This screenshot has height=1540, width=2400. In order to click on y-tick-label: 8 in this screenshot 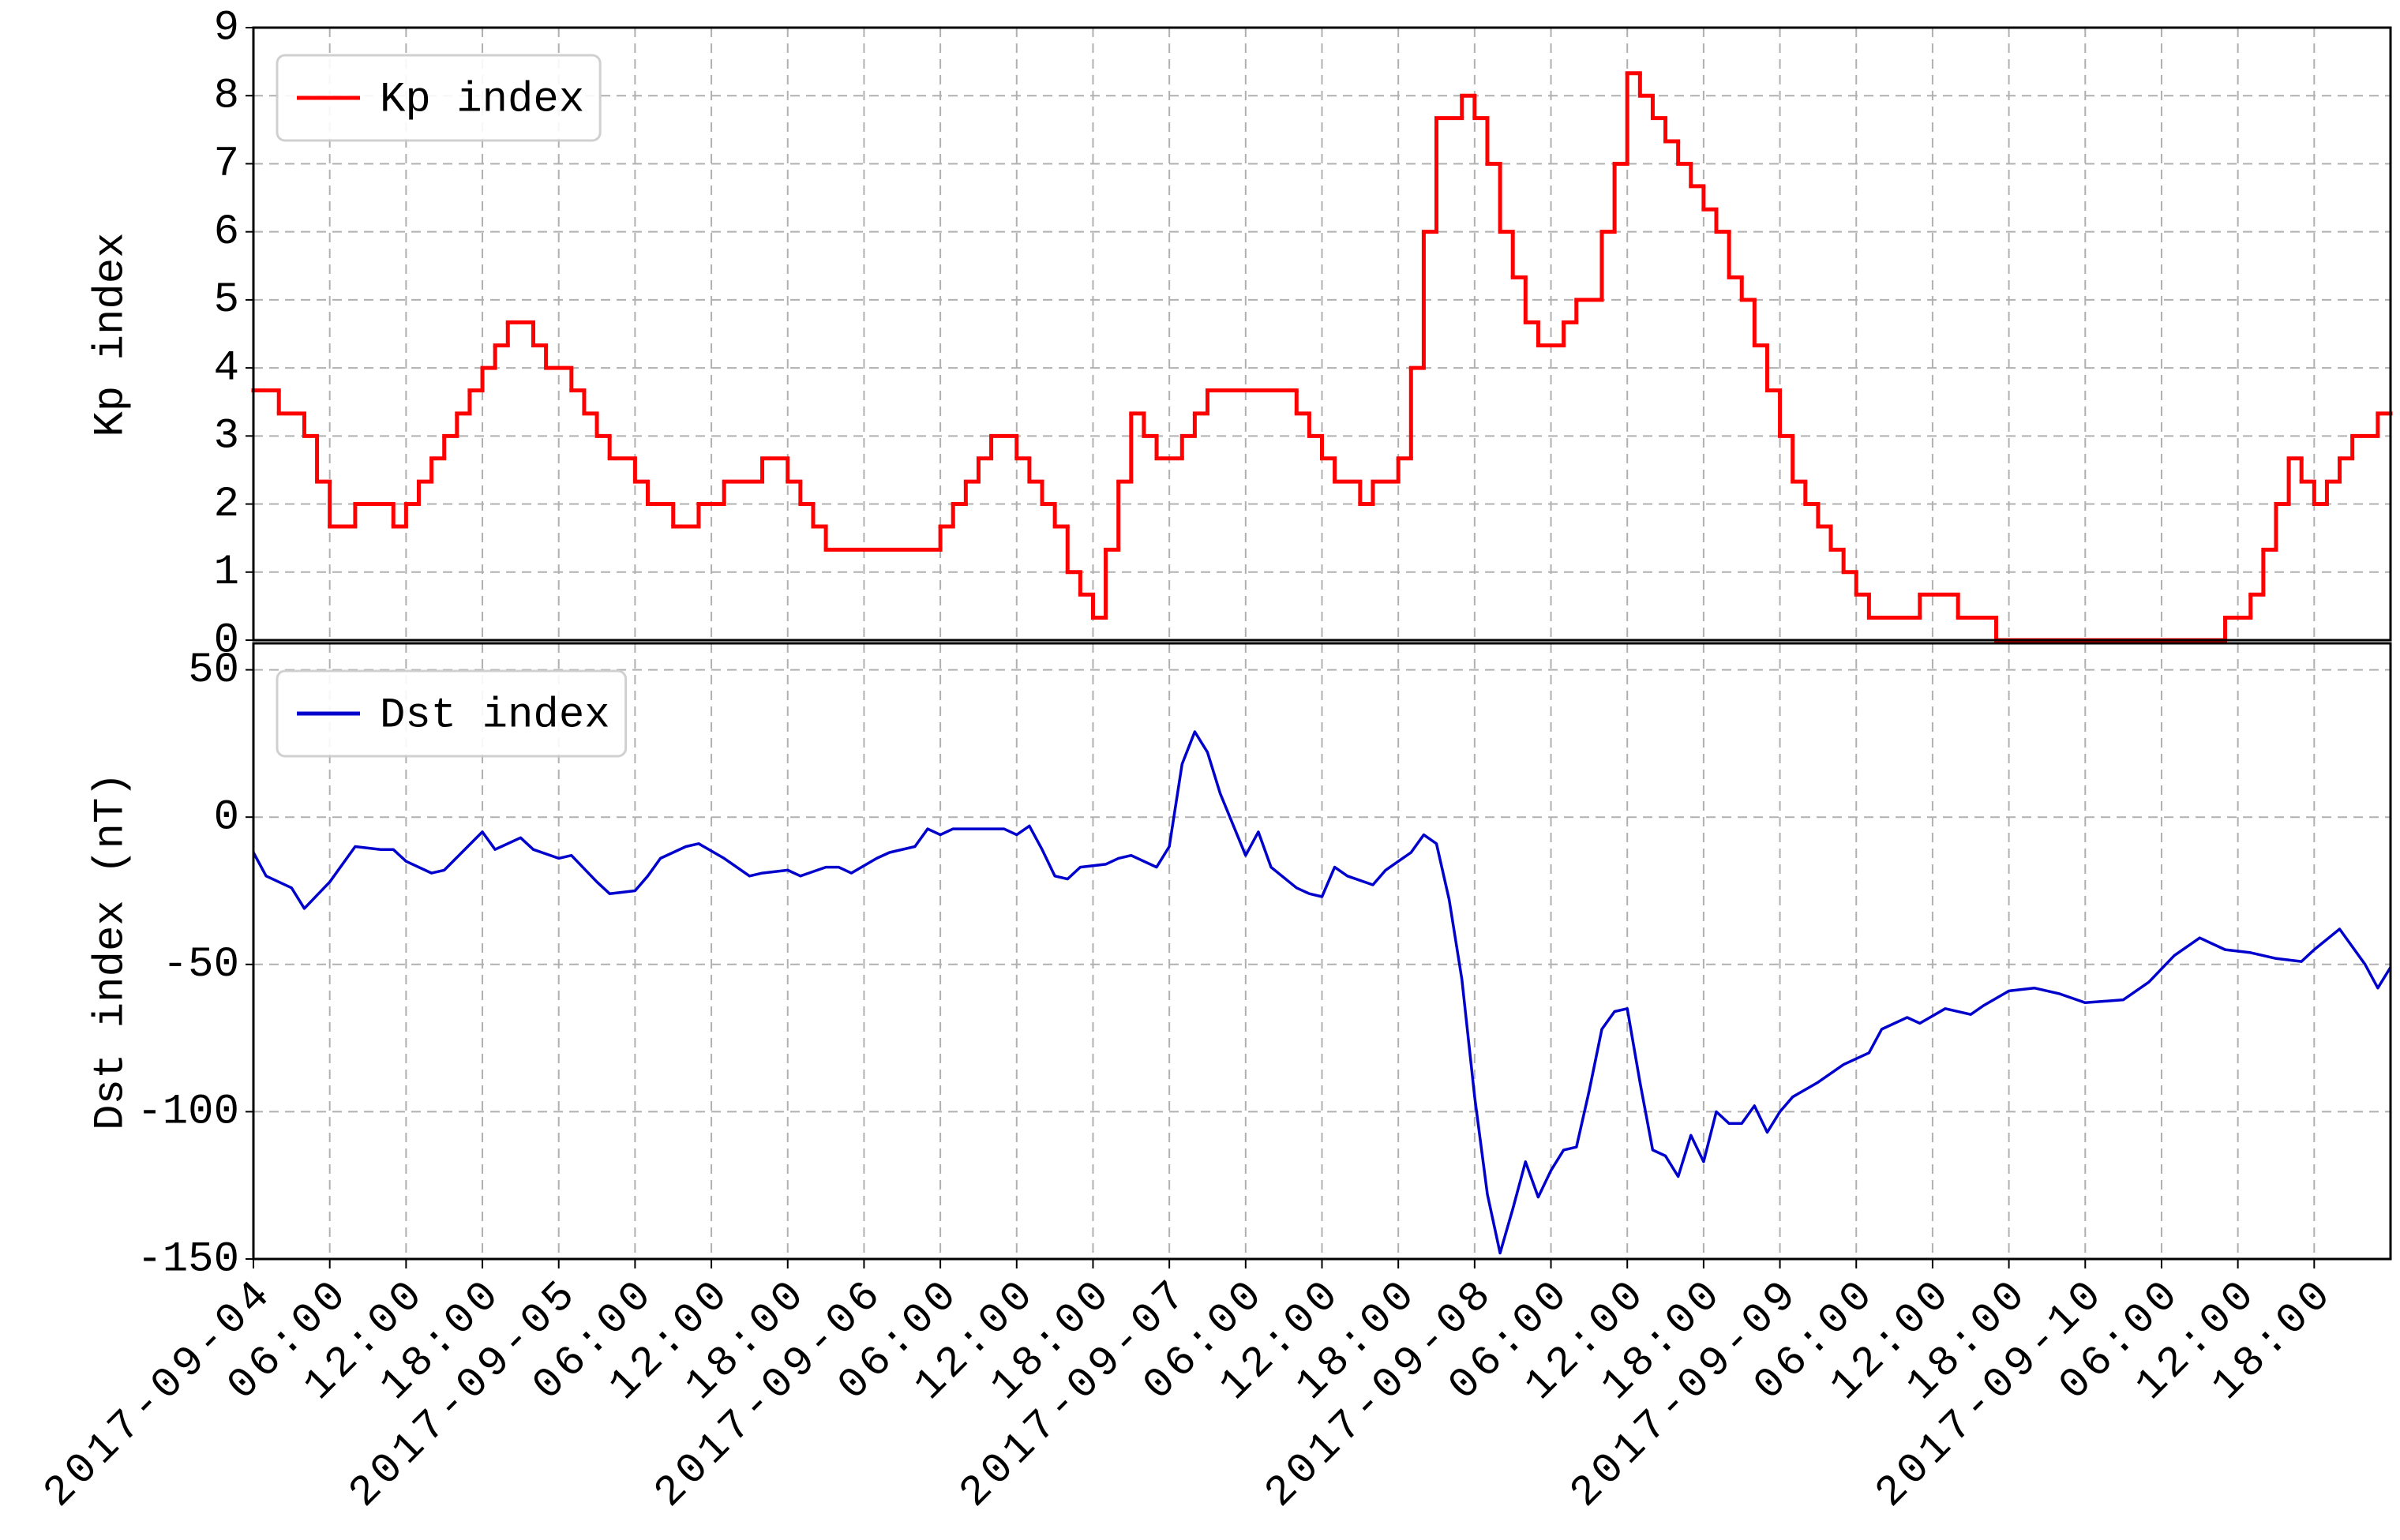, I will do `click(226, 96)`.